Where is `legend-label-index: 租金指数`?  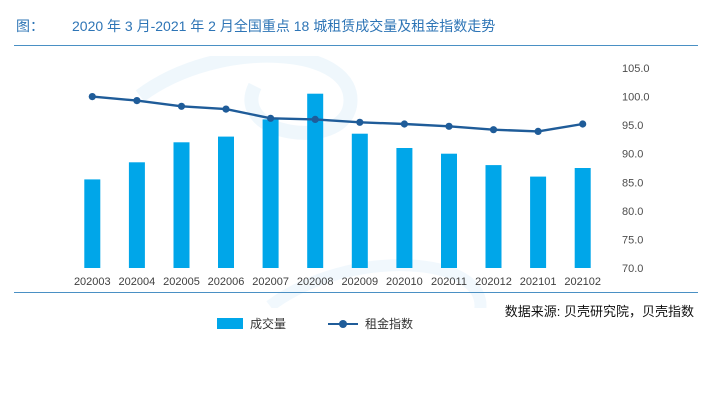
legend-label-index: 租金指数 is located at coordinates (389, 324).